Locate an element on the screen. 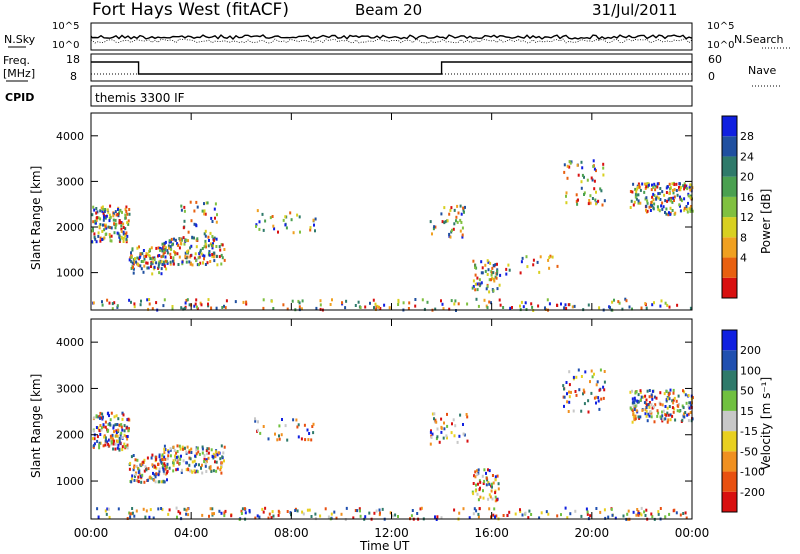  y-tick-label: 4000 is located at coordinates (70, 136).